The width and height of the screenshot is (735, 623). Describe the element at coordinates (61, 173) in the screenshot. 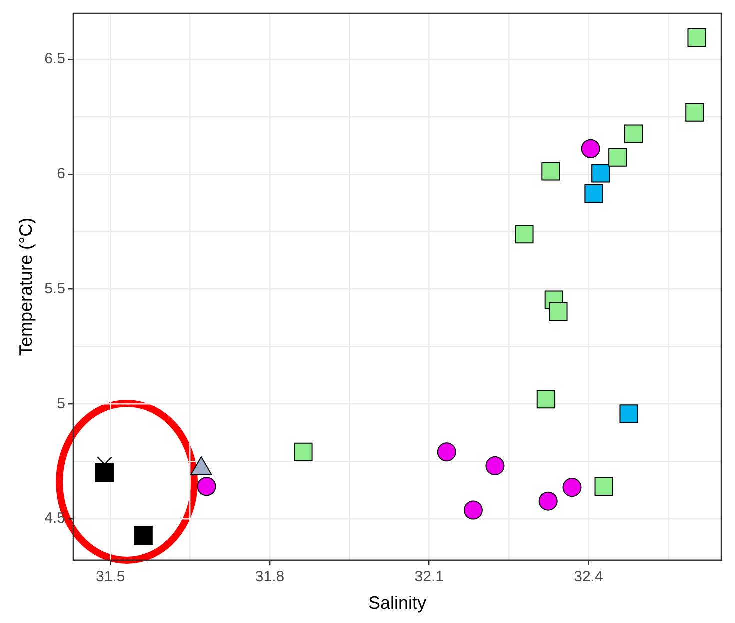

I see `y-tick-label: 6` at that location.